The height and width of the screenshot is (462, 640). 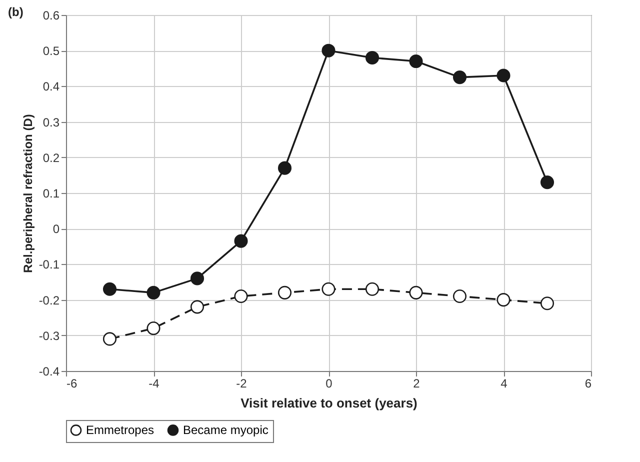 What do you see at coordinates (329, 383) in the screenshot?
I see `x-tick-label: 0` at bounding box center [329, 383].